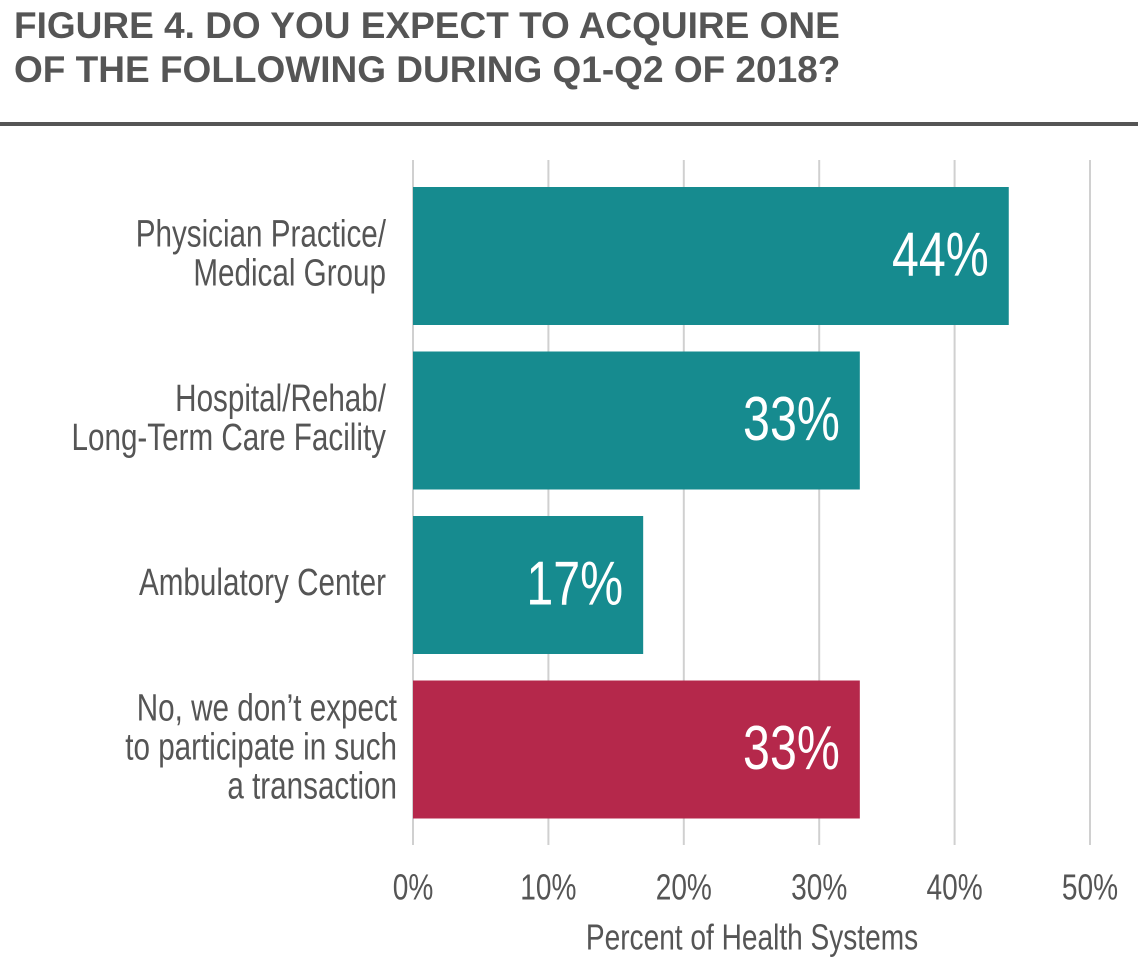 The height and width of the screenshot is (968, 1138). Describe the element at coordinates (289, 273) in the screenshot. I see `y-tick-label: Medical Group` at that location.